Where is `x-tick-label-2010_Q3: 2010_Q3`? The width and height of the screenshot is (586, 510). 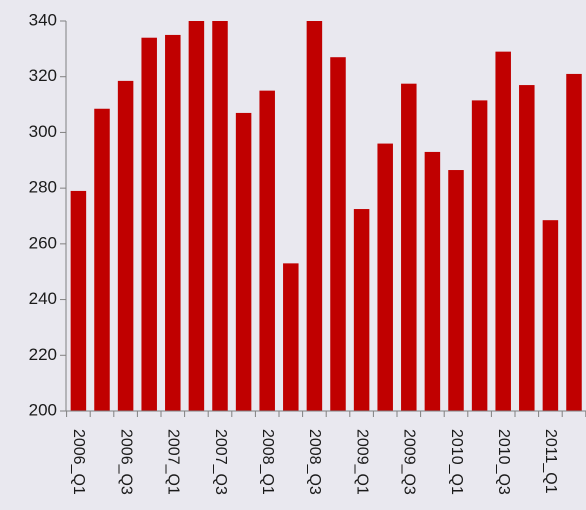
x-tick-label-2010_Q3: 2010_Q3 is located at coordinates (503, 462).